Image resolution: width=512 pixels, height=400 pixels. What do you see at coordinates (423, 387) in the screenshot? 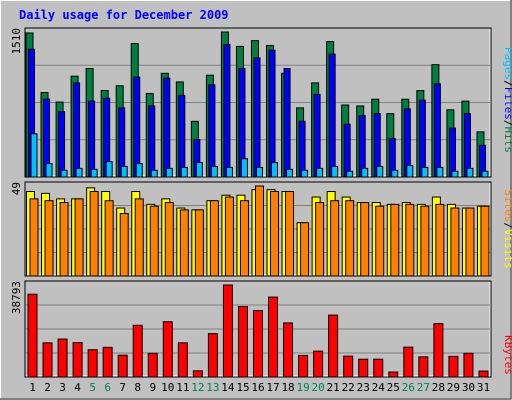
I see `x-tick-label: 27` at bounding box center [423, 387].